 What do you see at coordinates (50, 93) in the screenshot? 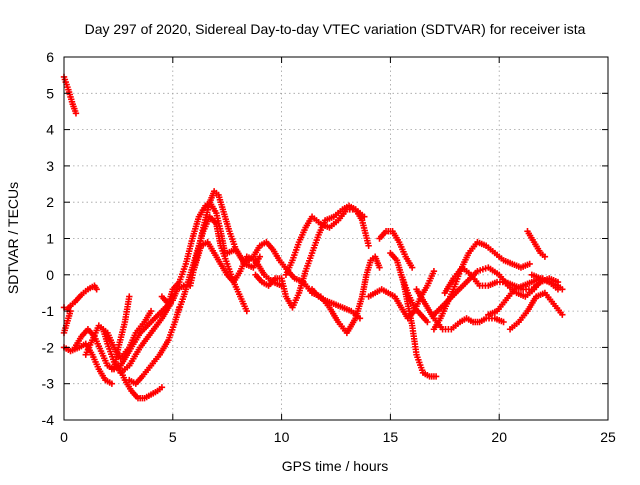
I see `y-tick-label: 5` at bounding box center [50, 93].